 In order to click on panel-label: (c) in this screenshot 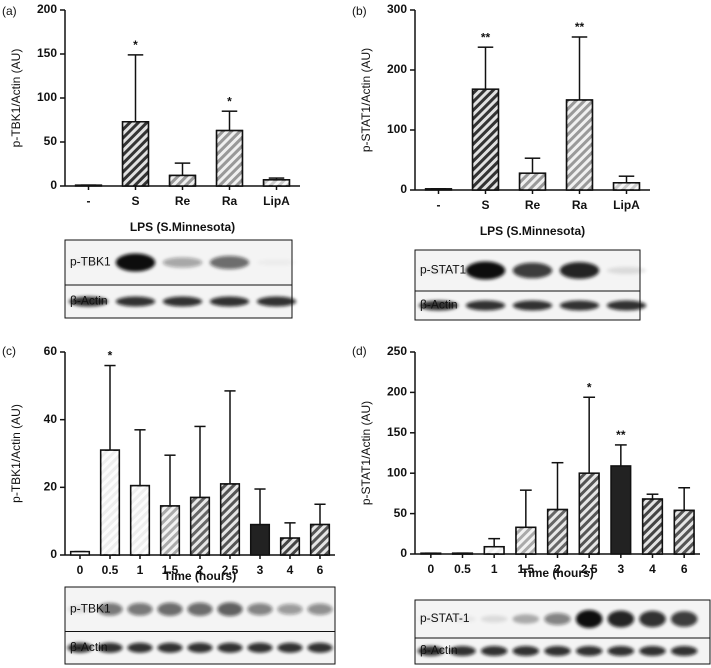, I will do `click(9, 351)`.